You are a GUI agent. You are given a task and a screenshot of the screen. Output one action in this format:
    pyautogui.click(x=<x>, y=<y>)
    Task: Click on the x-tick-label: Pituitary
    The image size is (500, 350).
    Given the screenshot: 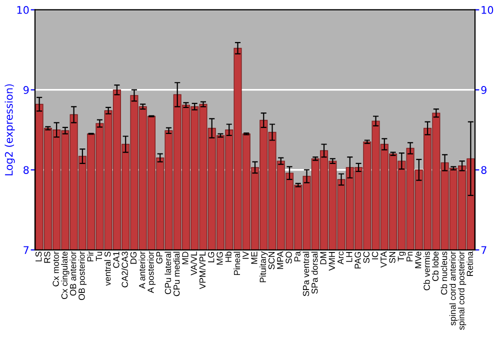 What is the action you would take?
    pyautogui.click(x=264, y=266)
    